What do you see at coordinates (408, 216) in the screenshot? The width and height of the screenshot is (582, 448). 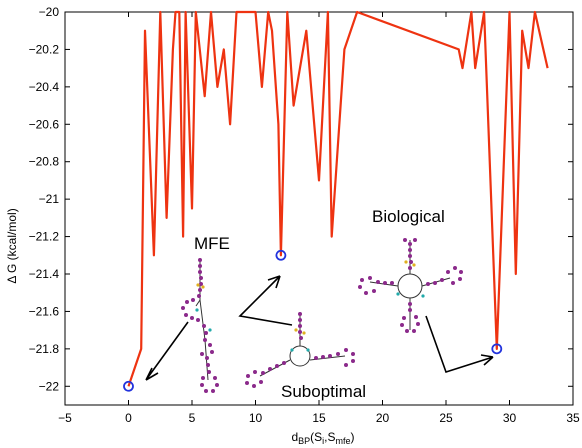 I see `annotation-biological: Biological` at bounding box center [408, 216].